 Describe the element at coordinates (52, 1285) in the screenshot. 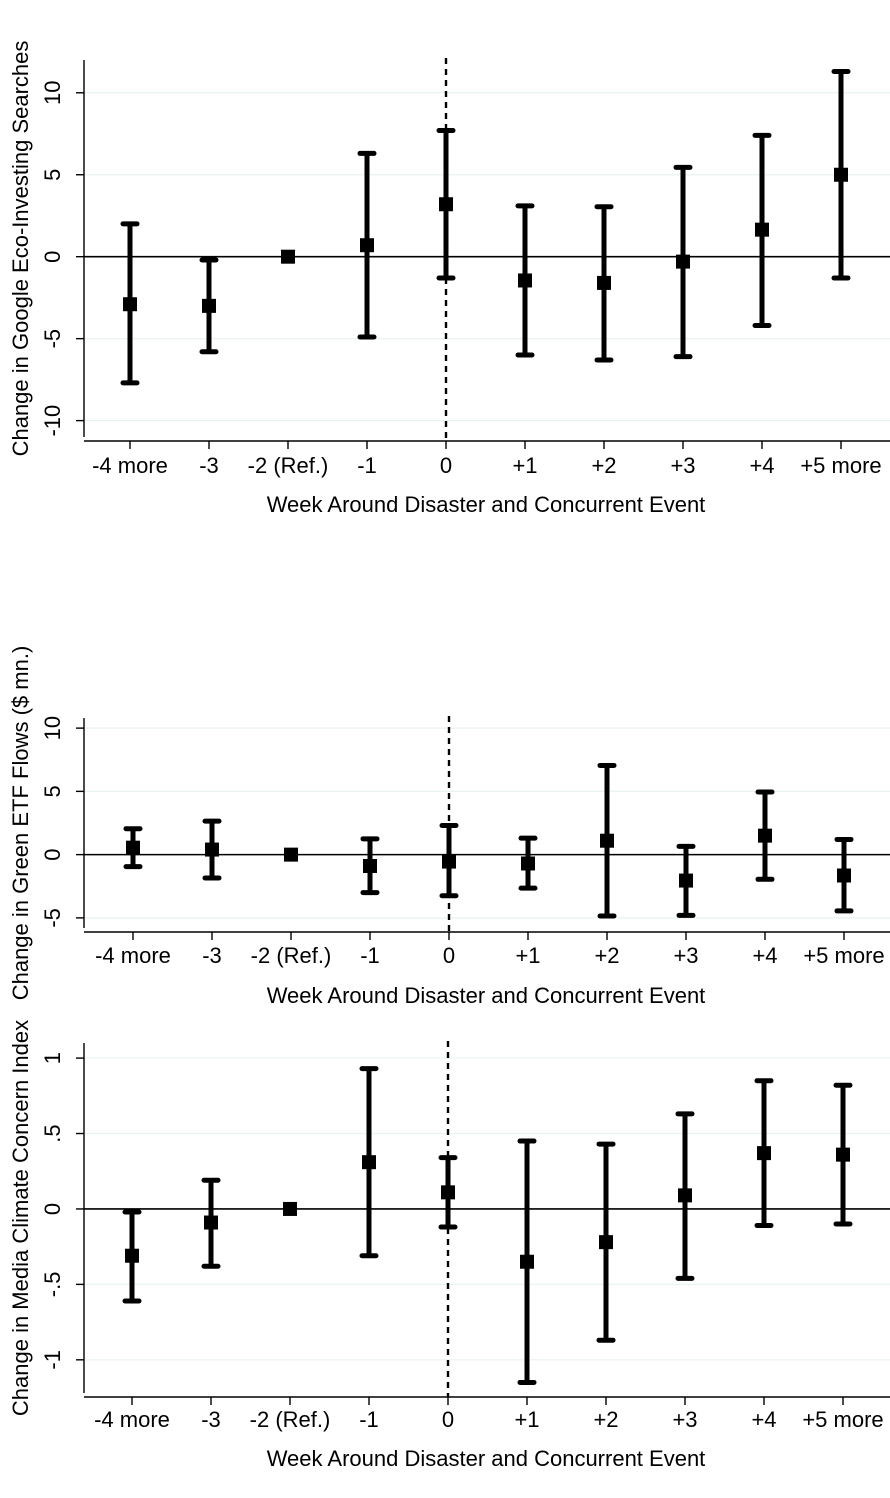

I see `y-tick-label: -.5` at that location.